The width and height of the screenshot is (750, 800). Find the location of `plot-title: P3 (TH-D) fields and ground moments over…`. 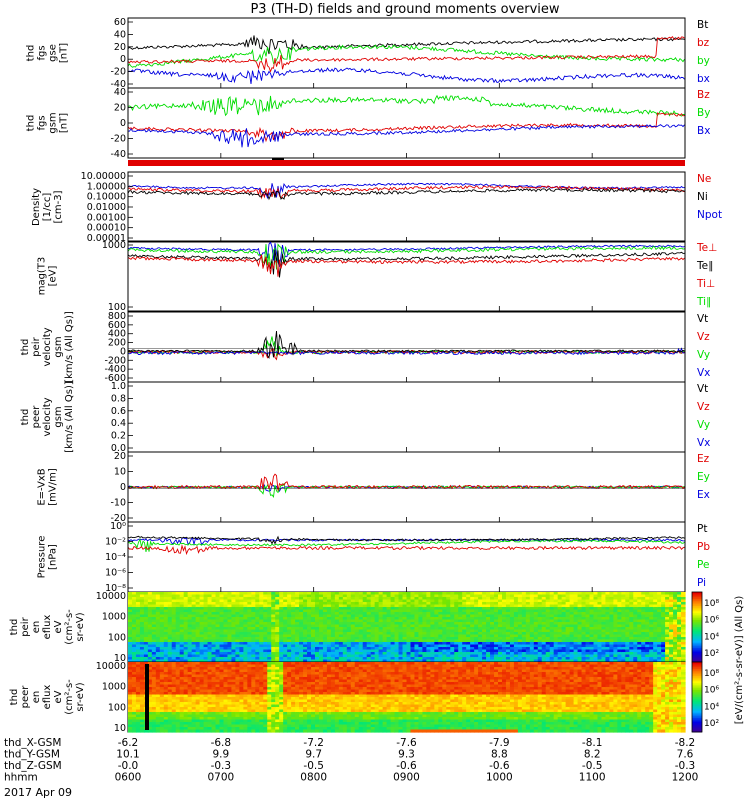

plot-title: P3 (TH-D) fields and ground moments over… is located at coordinates (404, 9).